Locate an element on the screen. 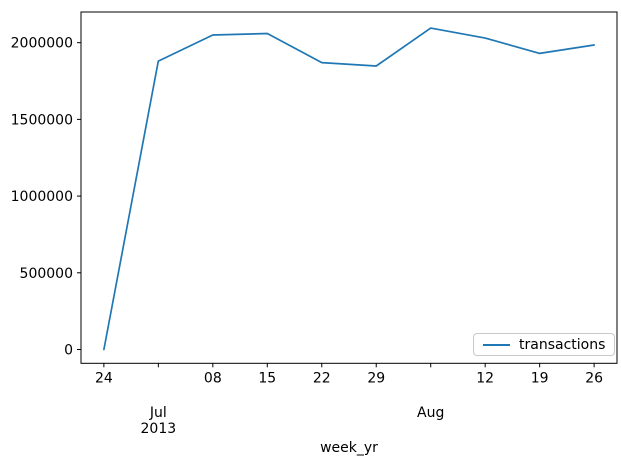 This screenshot has width=621, height=465. legend-label: transactions is located at coordinates (562, 344).